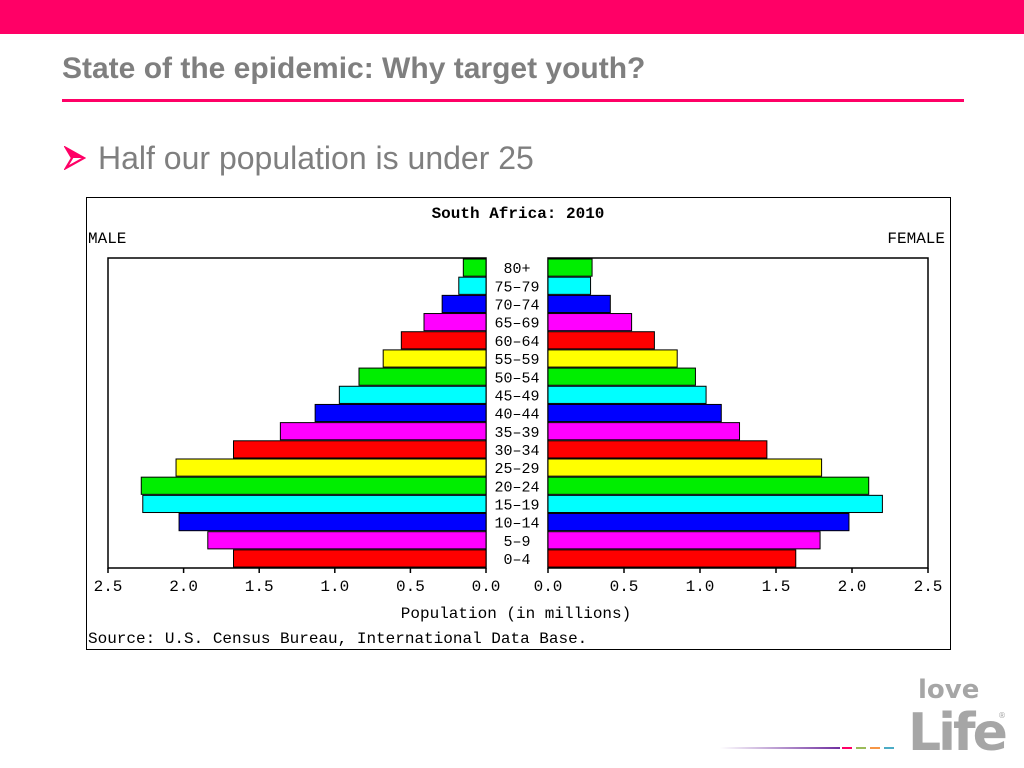  What do you see at coordinates (516, 524) in the screenshot?
I see `age-group-label: 10–14` at bounding box center [516, 524].